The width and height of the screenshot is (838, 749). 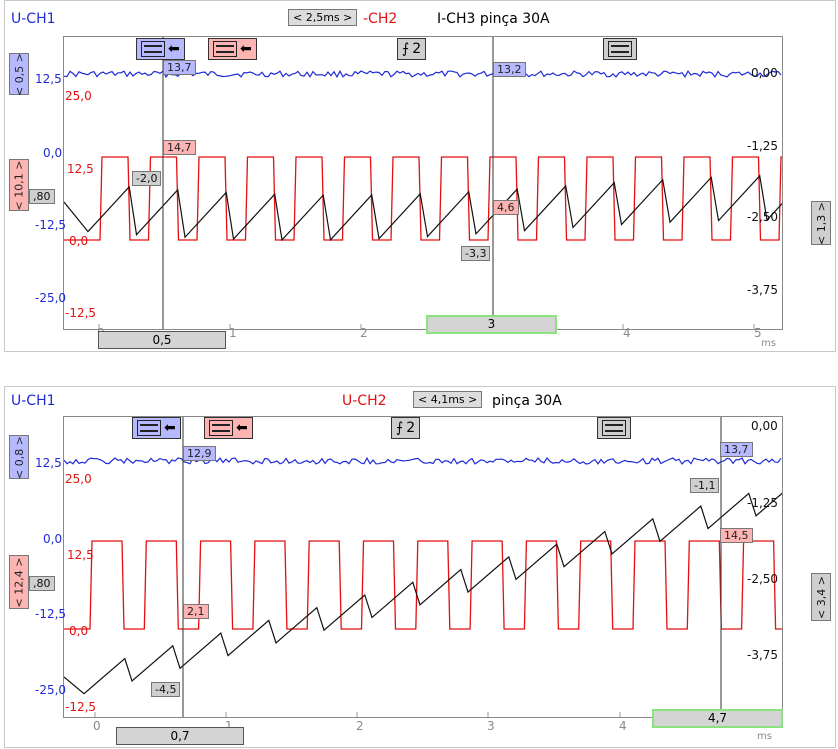 What do you see at coordinates (491, 726) in the screenshot?
I see `xtick: 3` at bounding box center [491, 726].